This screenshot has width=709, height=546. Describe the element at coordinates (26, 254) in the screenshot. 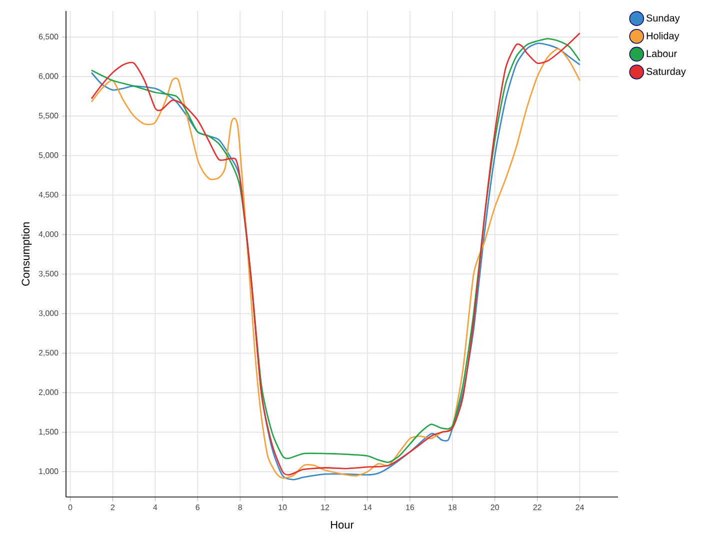

I see `y-axis-title: Consumption` at that location.